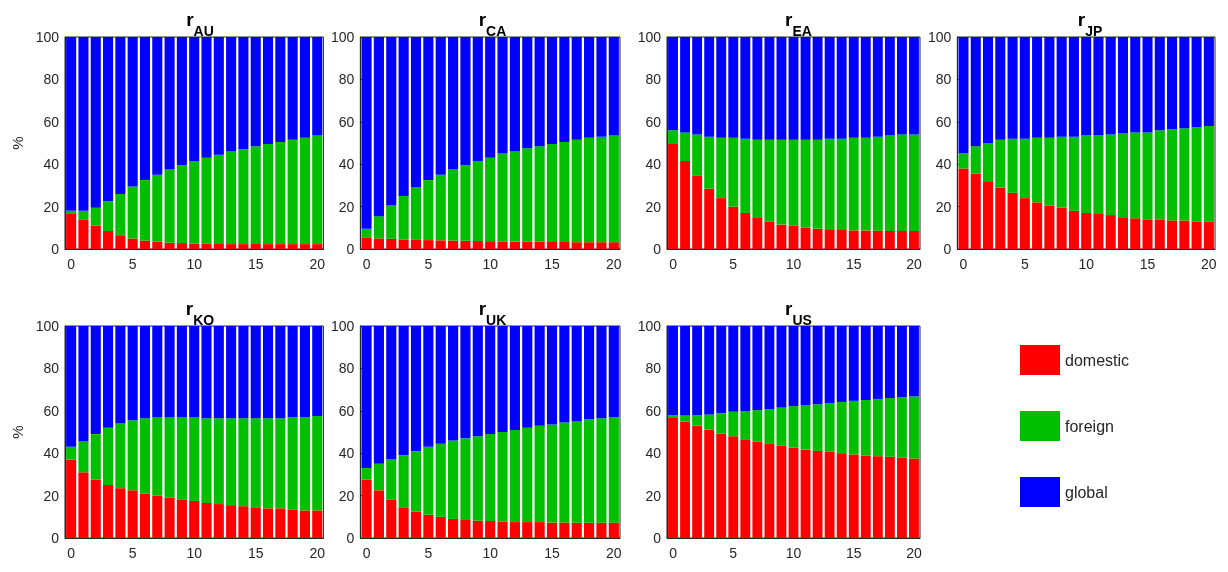 The width and height of the screenshot is (1228, 572). I want to click on x-tick-label: 0, so click(673, 264).